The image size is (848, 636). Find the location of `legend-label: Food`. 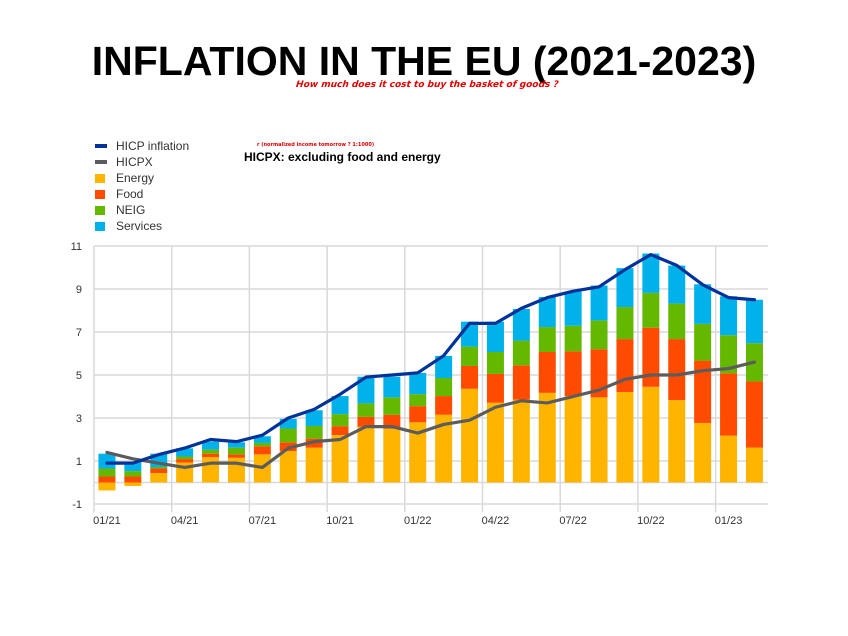

legend-label: Food is located at coordinates (130, 194).